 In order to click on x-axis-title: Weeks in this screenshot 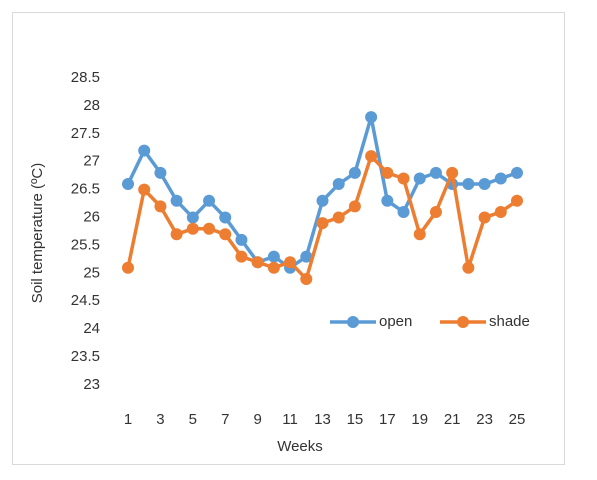, I will do `click(300, 446)`.